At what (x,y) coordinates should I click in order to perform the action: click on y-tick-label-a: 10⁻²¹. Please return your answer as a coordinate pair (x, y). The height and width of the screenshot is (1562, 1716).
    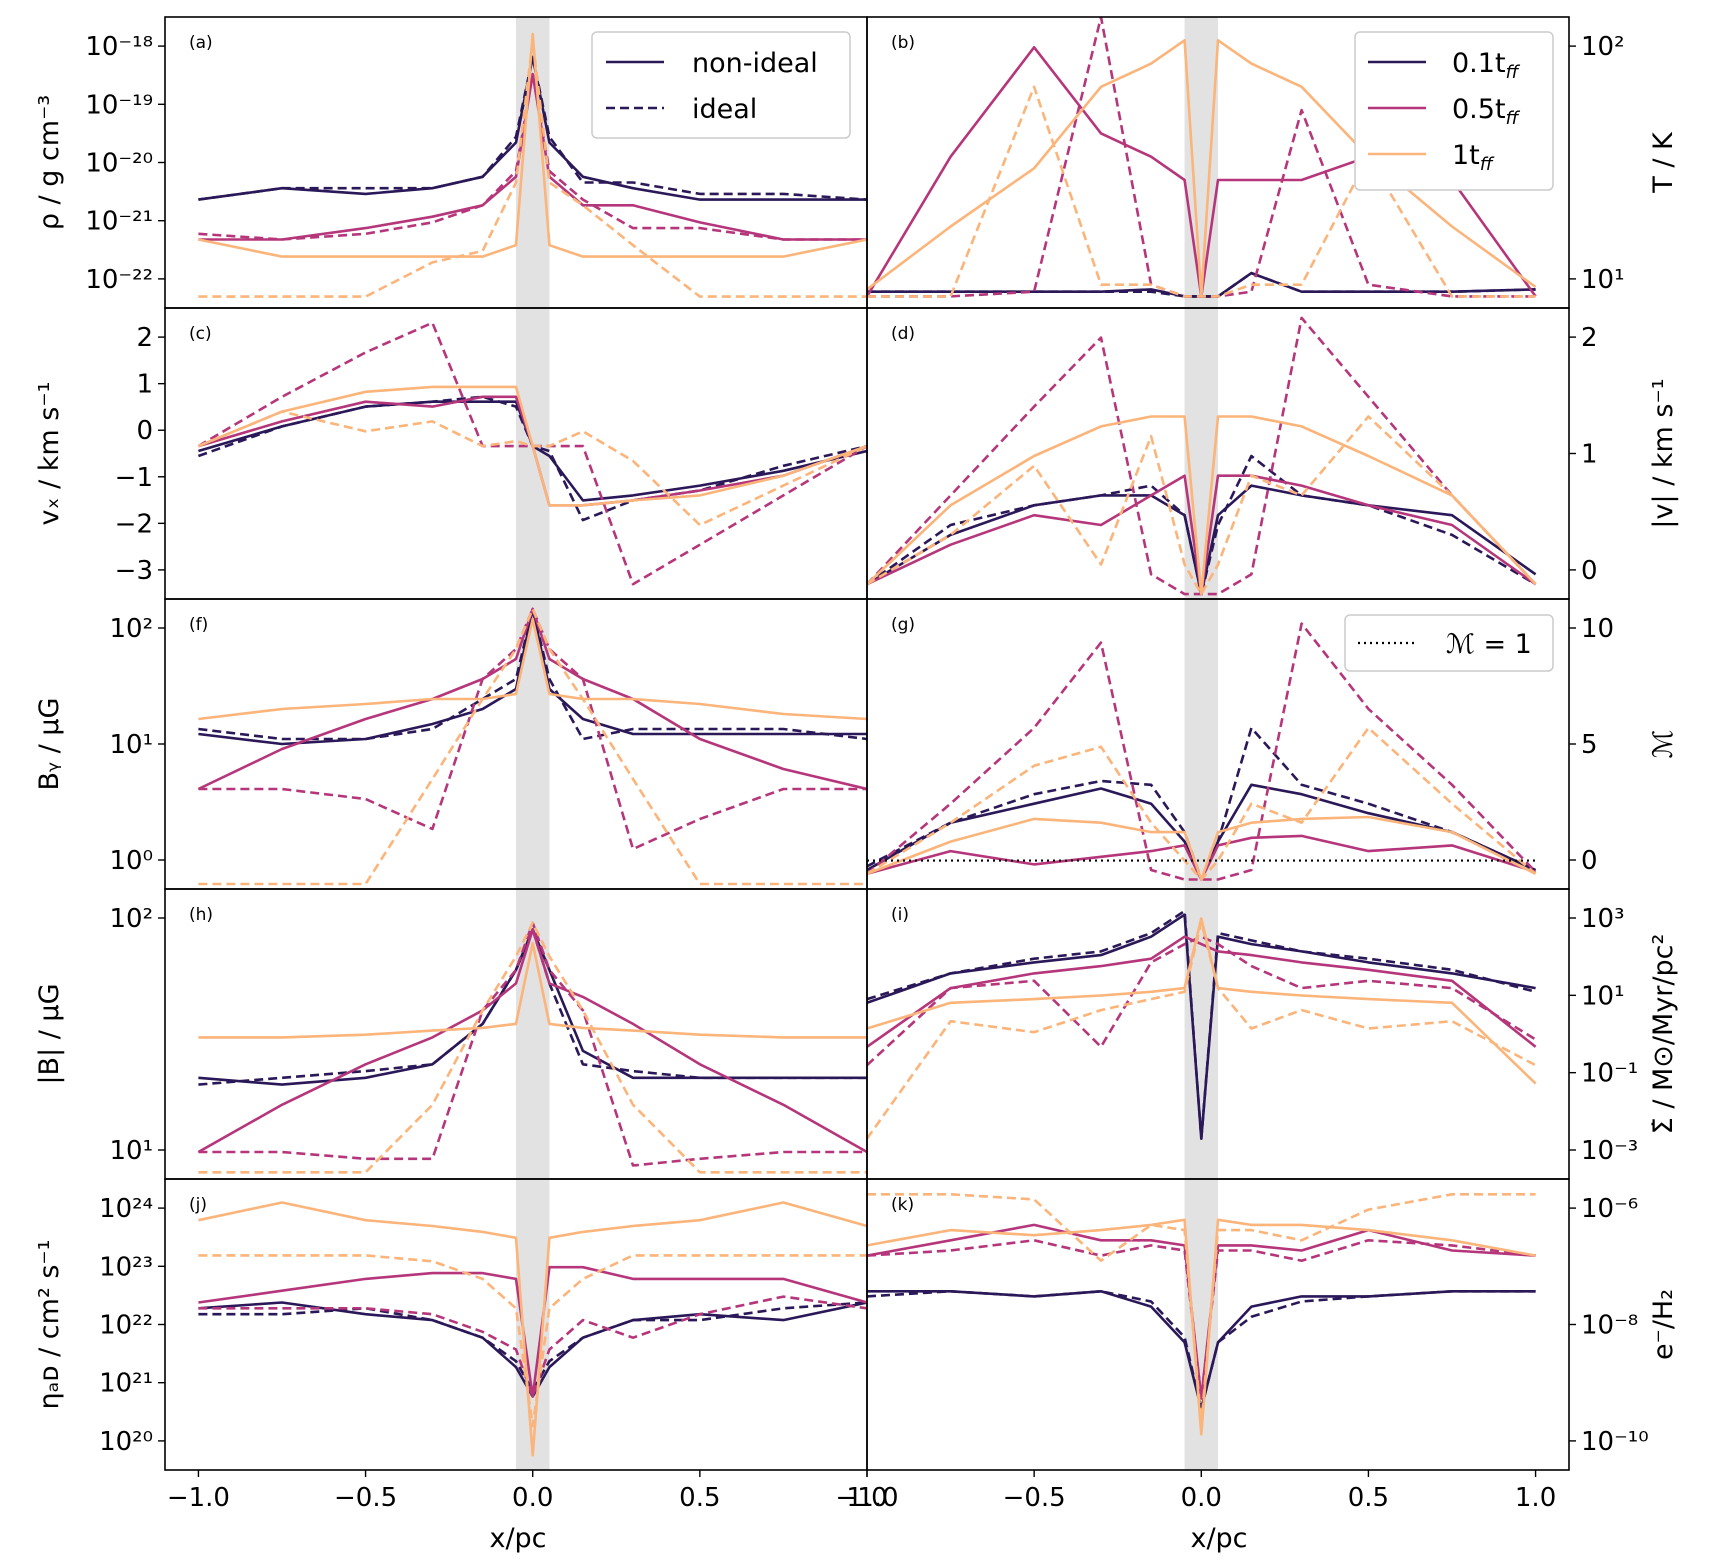
    Looking at the image, I should click on (119, 222).